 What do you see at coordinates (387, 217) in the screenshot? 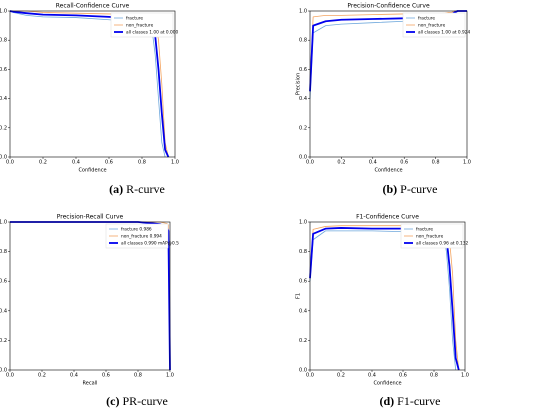
I see `chart-title: F1-Confidence Curve` at bounding box center [387, 217].